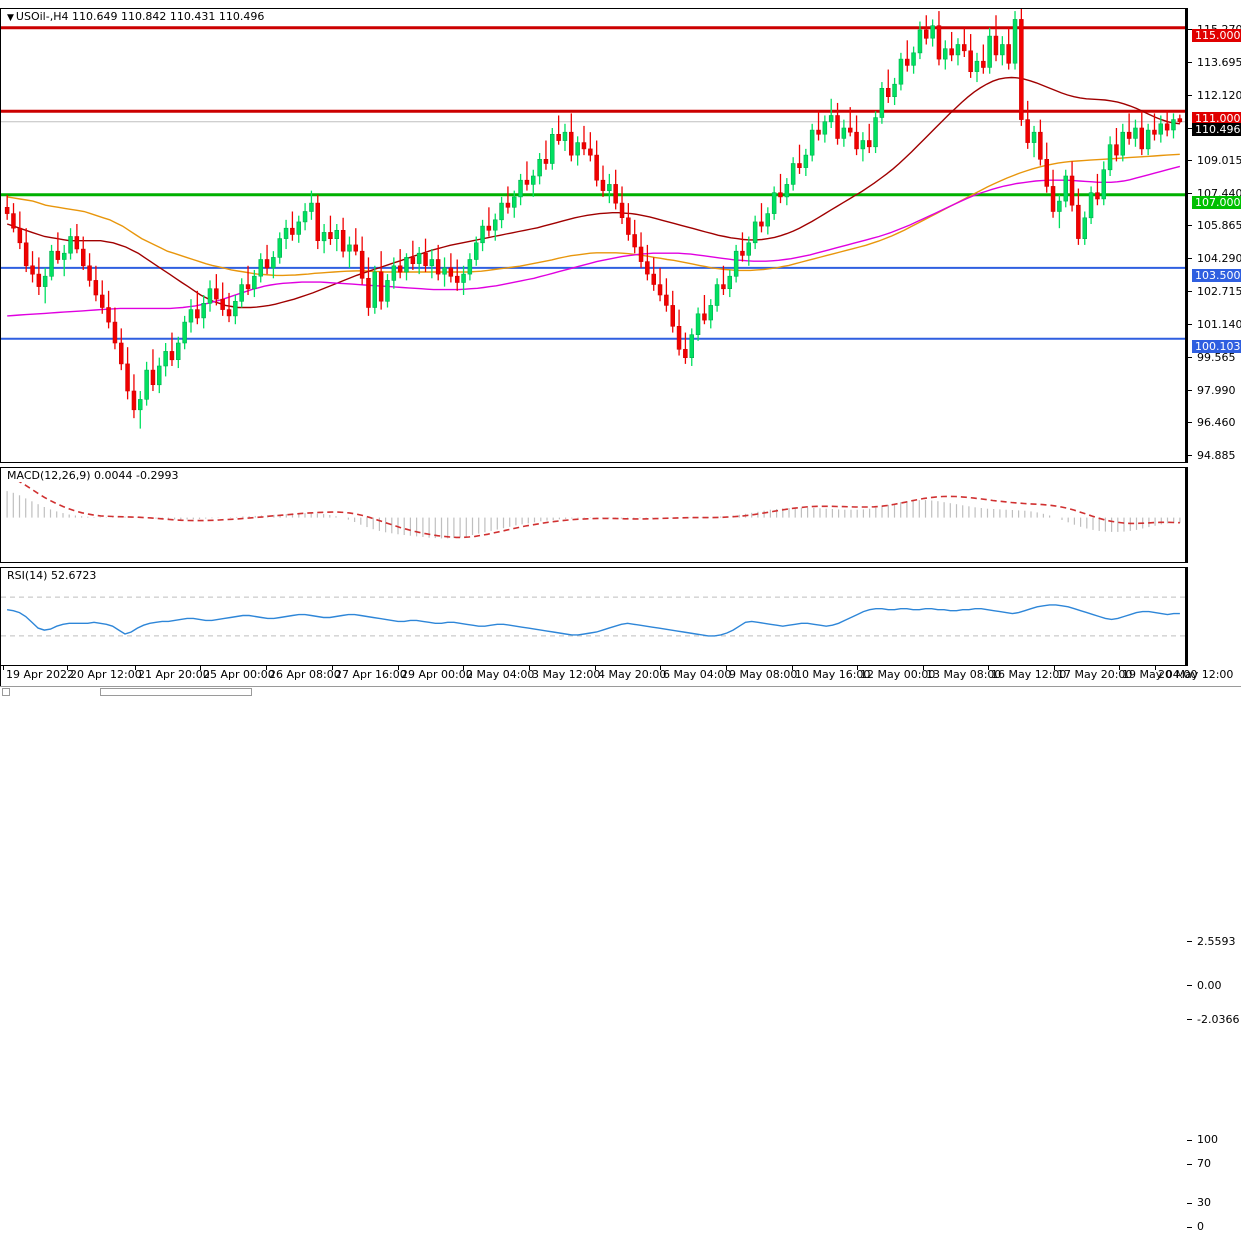 Image resolution: width=1241 pixels, height=1233 pixels. What do you see at coordinates (1219, 226) in the screenshot?
I see `price-axis-label: 105.865` at bounding box center [1219, 226].